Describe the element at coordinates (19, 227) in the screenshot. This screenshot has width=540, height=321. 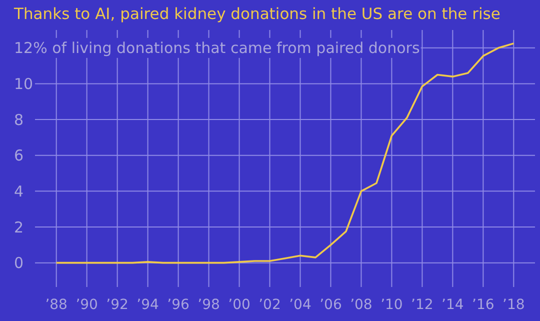
I see `y-tick-label: 2` at that location.